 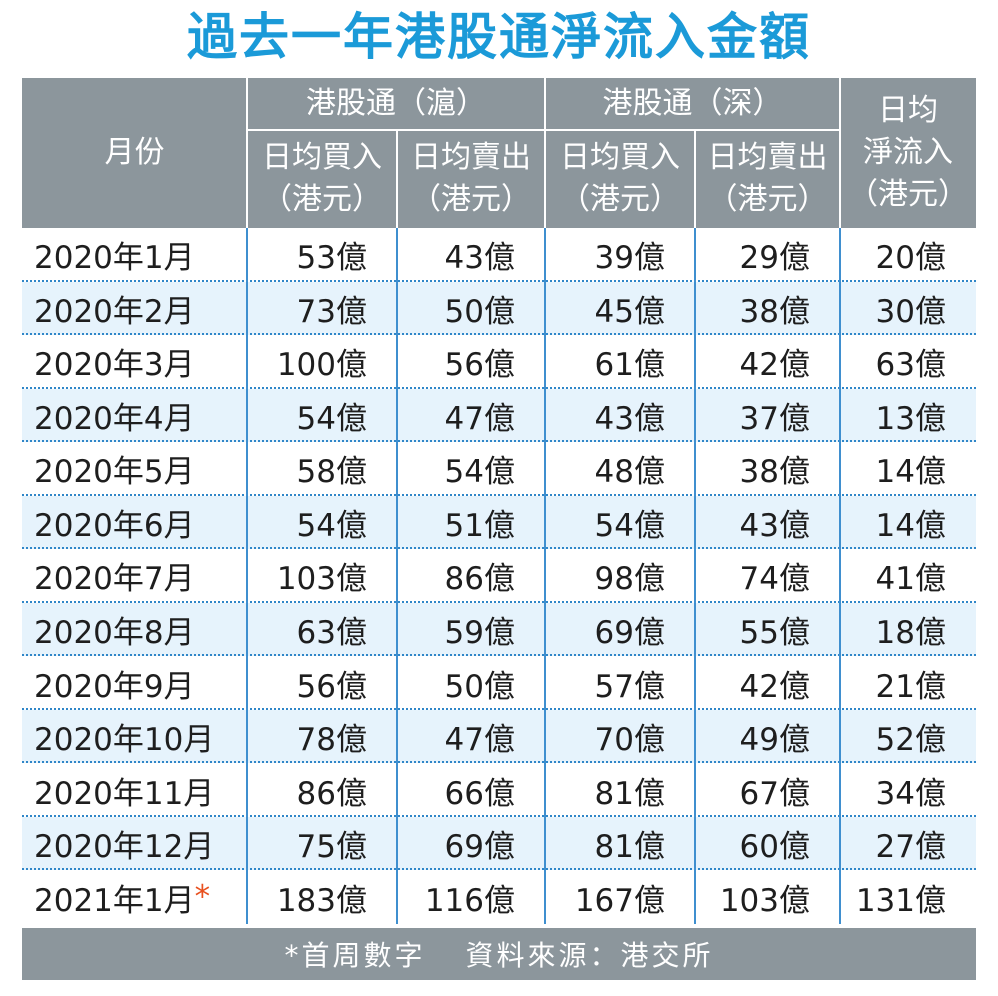 I want to click on value-cell: 55億, so click(x=767, y=630).